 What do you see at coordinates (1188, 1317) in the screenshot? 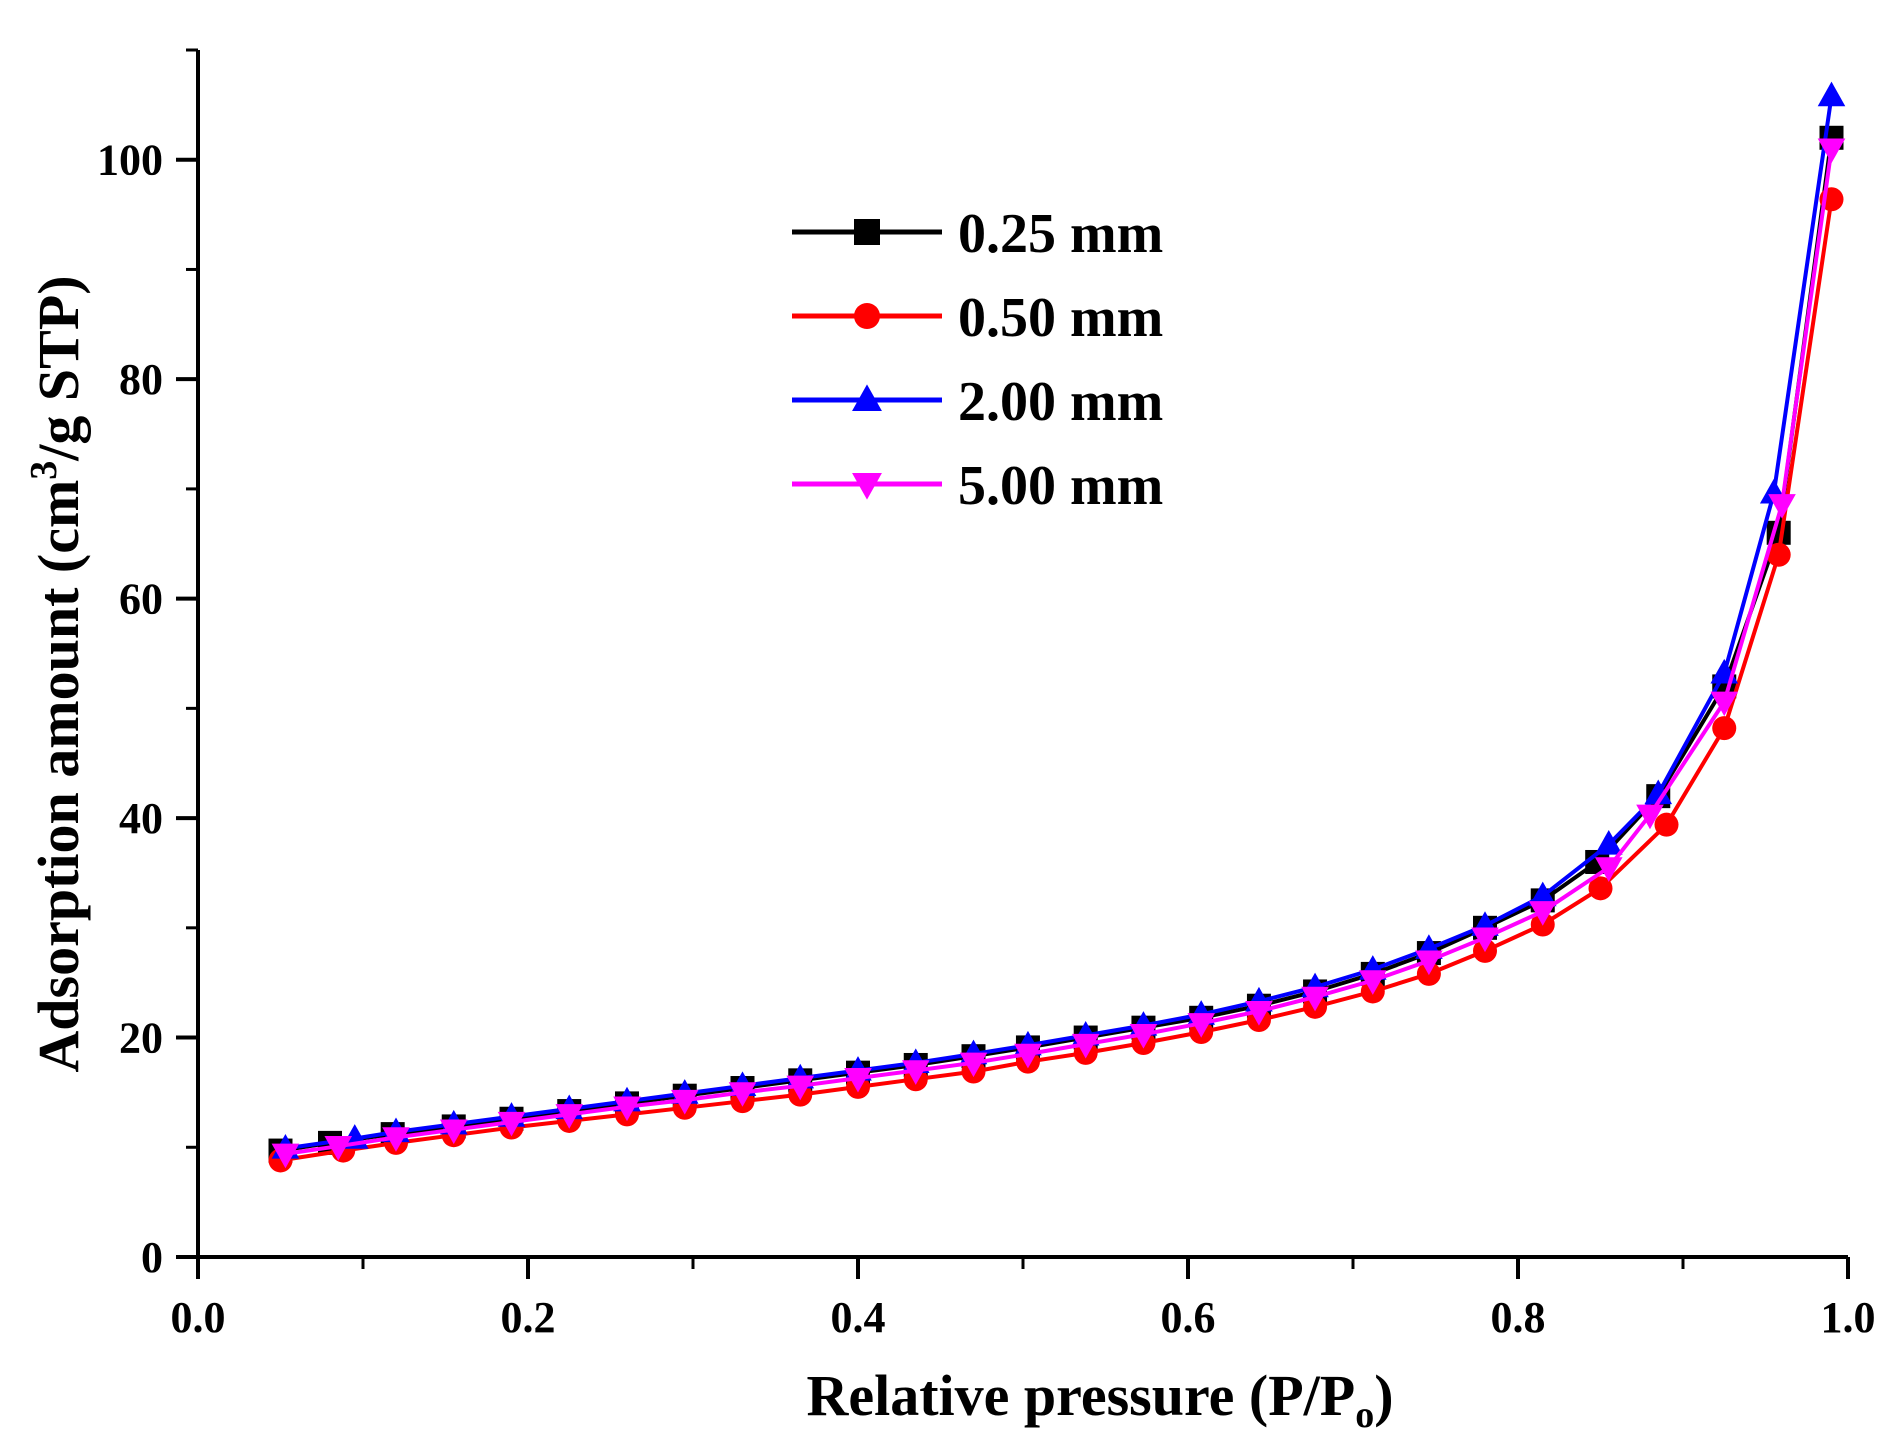
I see `x-tick-label: 0.6` at bounding box center [1188, 1317].